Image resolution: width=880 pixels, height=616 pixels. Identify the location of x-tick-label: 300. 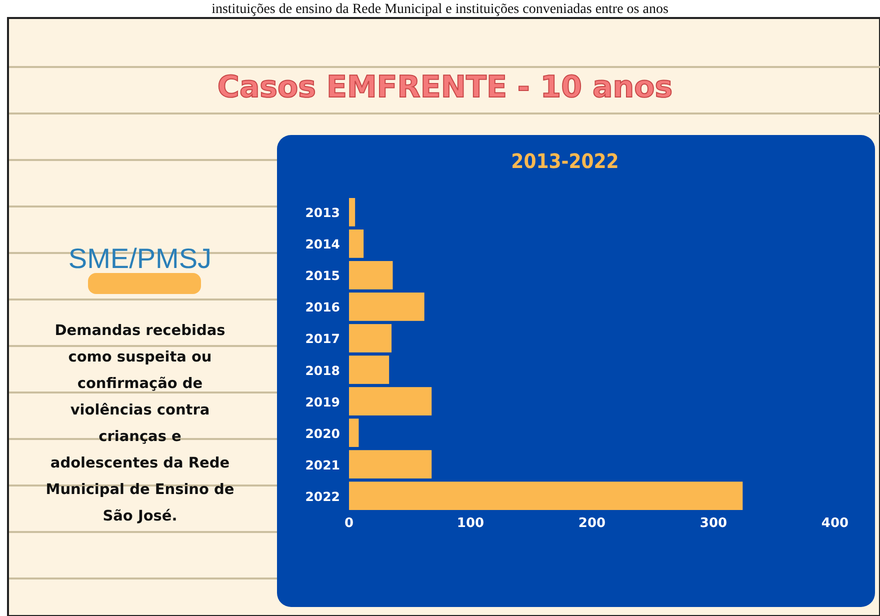
(714, 523).